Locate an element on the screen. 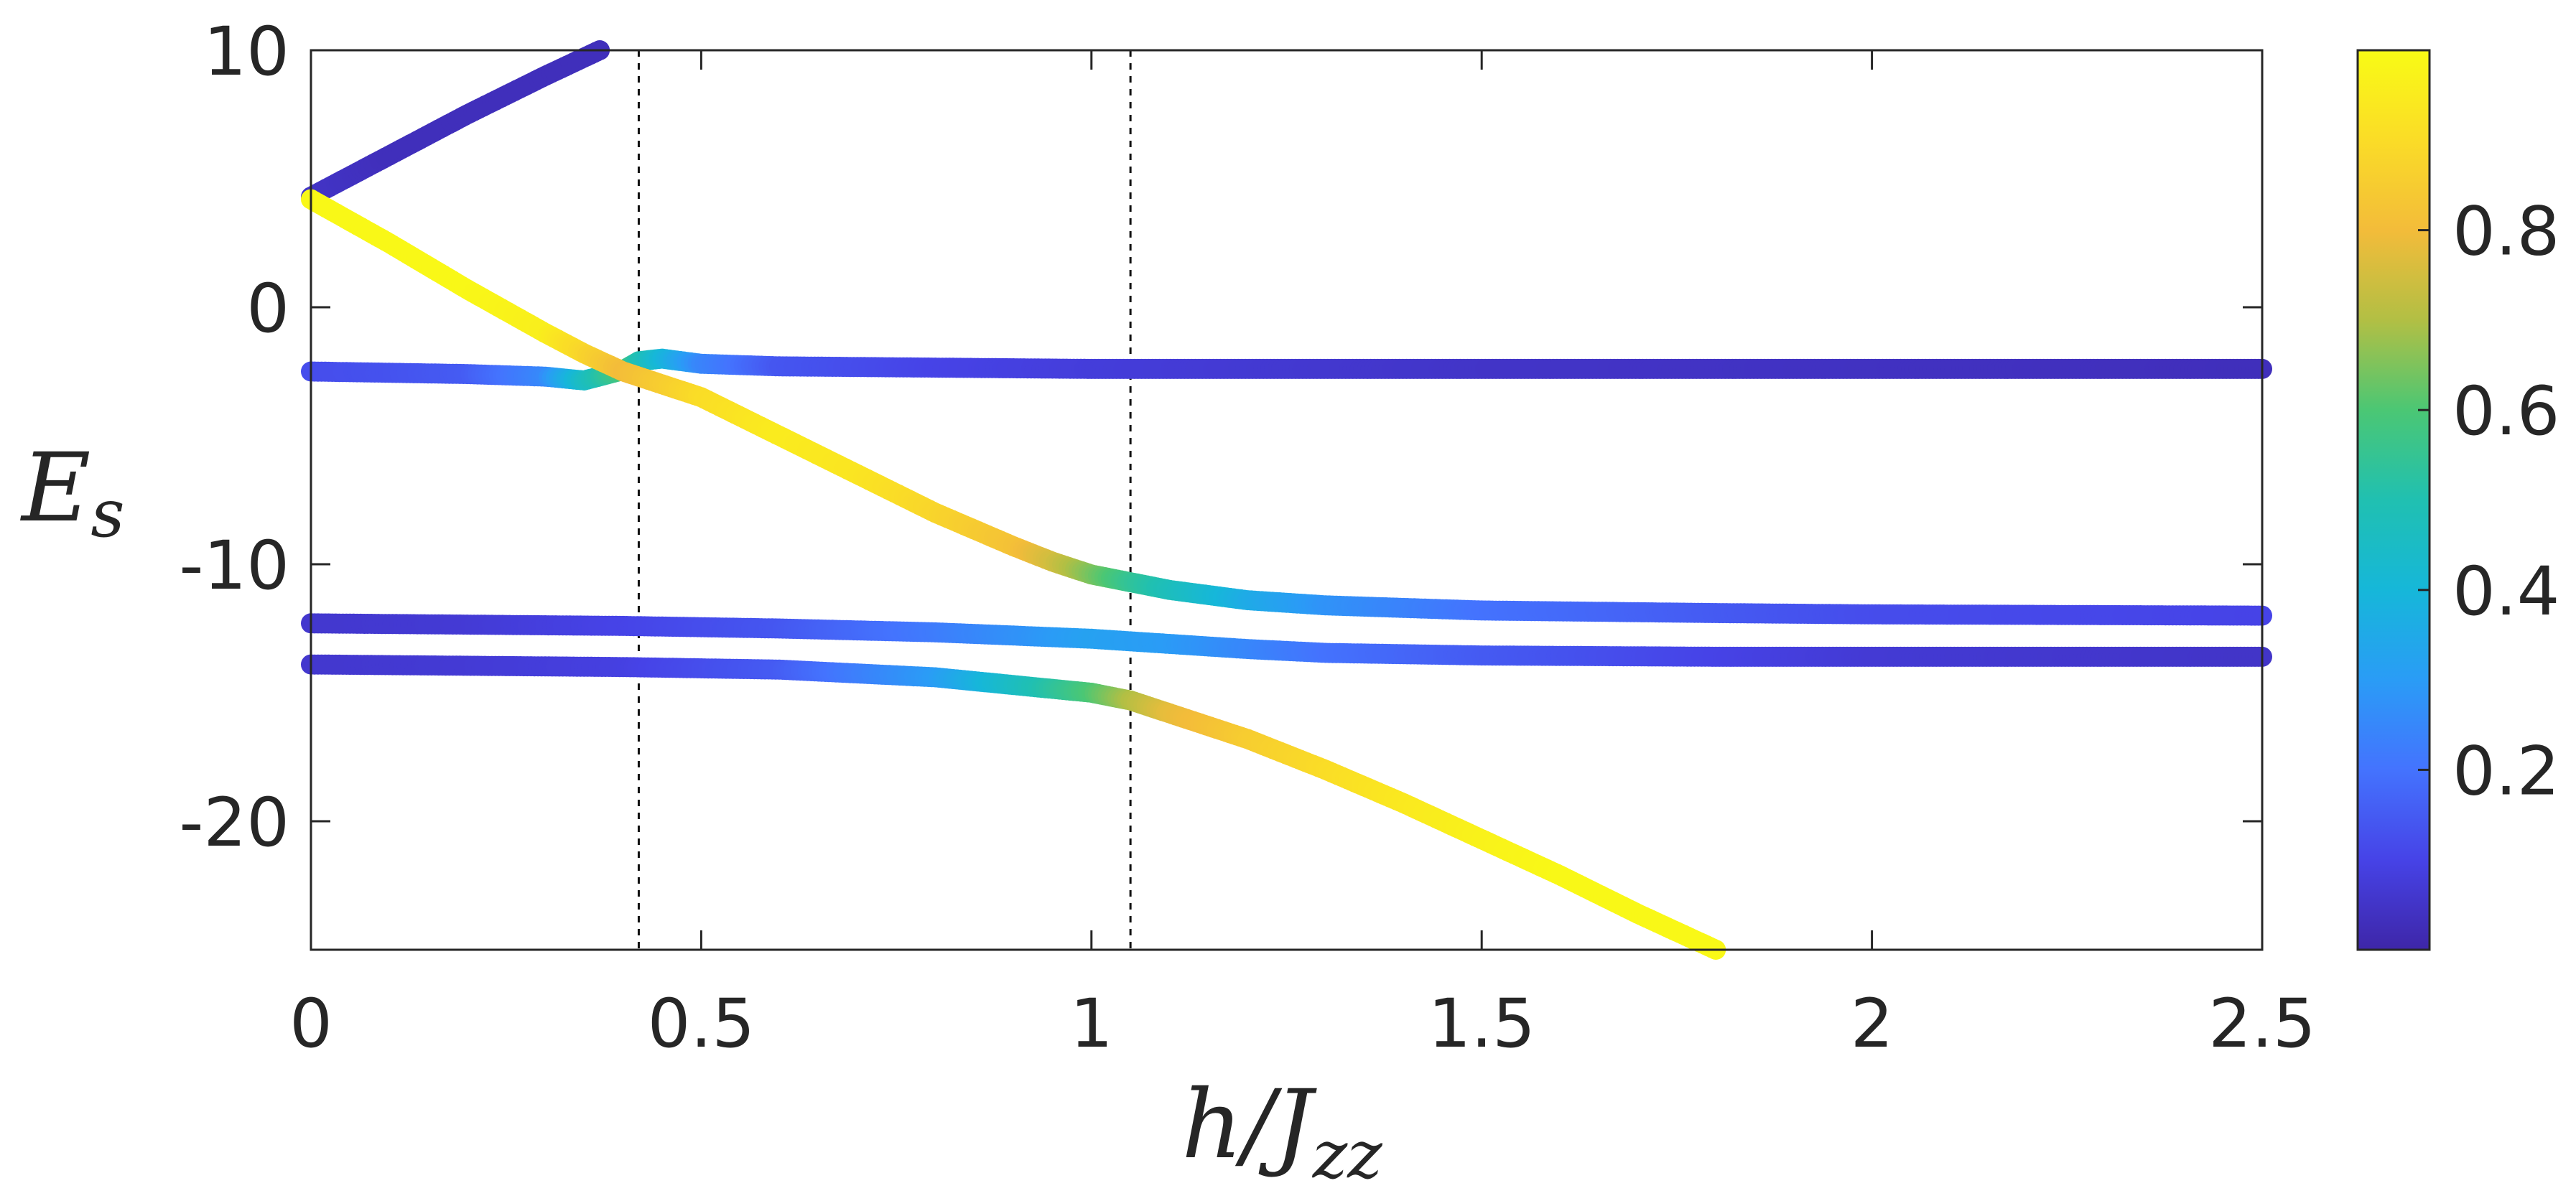 The image size is (2576, 1201). colorbar-gradient is located at coordinates (2393, 500).